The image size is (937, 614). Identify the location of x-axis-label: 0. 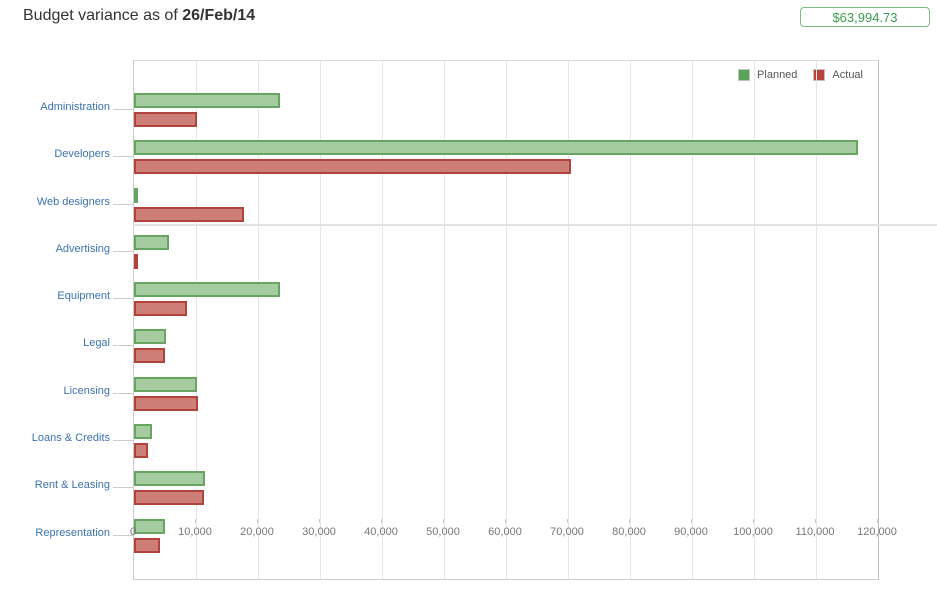
(133, 532).